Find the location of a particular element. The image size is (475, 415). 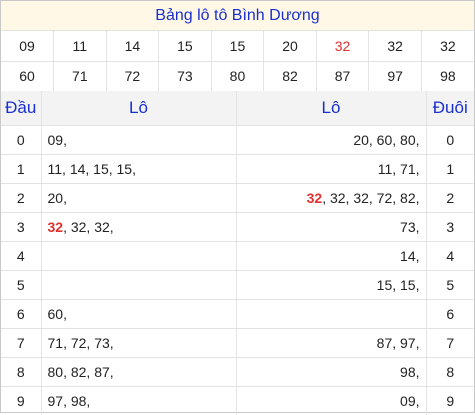

header-duoi: Đuôi is located at coordinates (450, 108).